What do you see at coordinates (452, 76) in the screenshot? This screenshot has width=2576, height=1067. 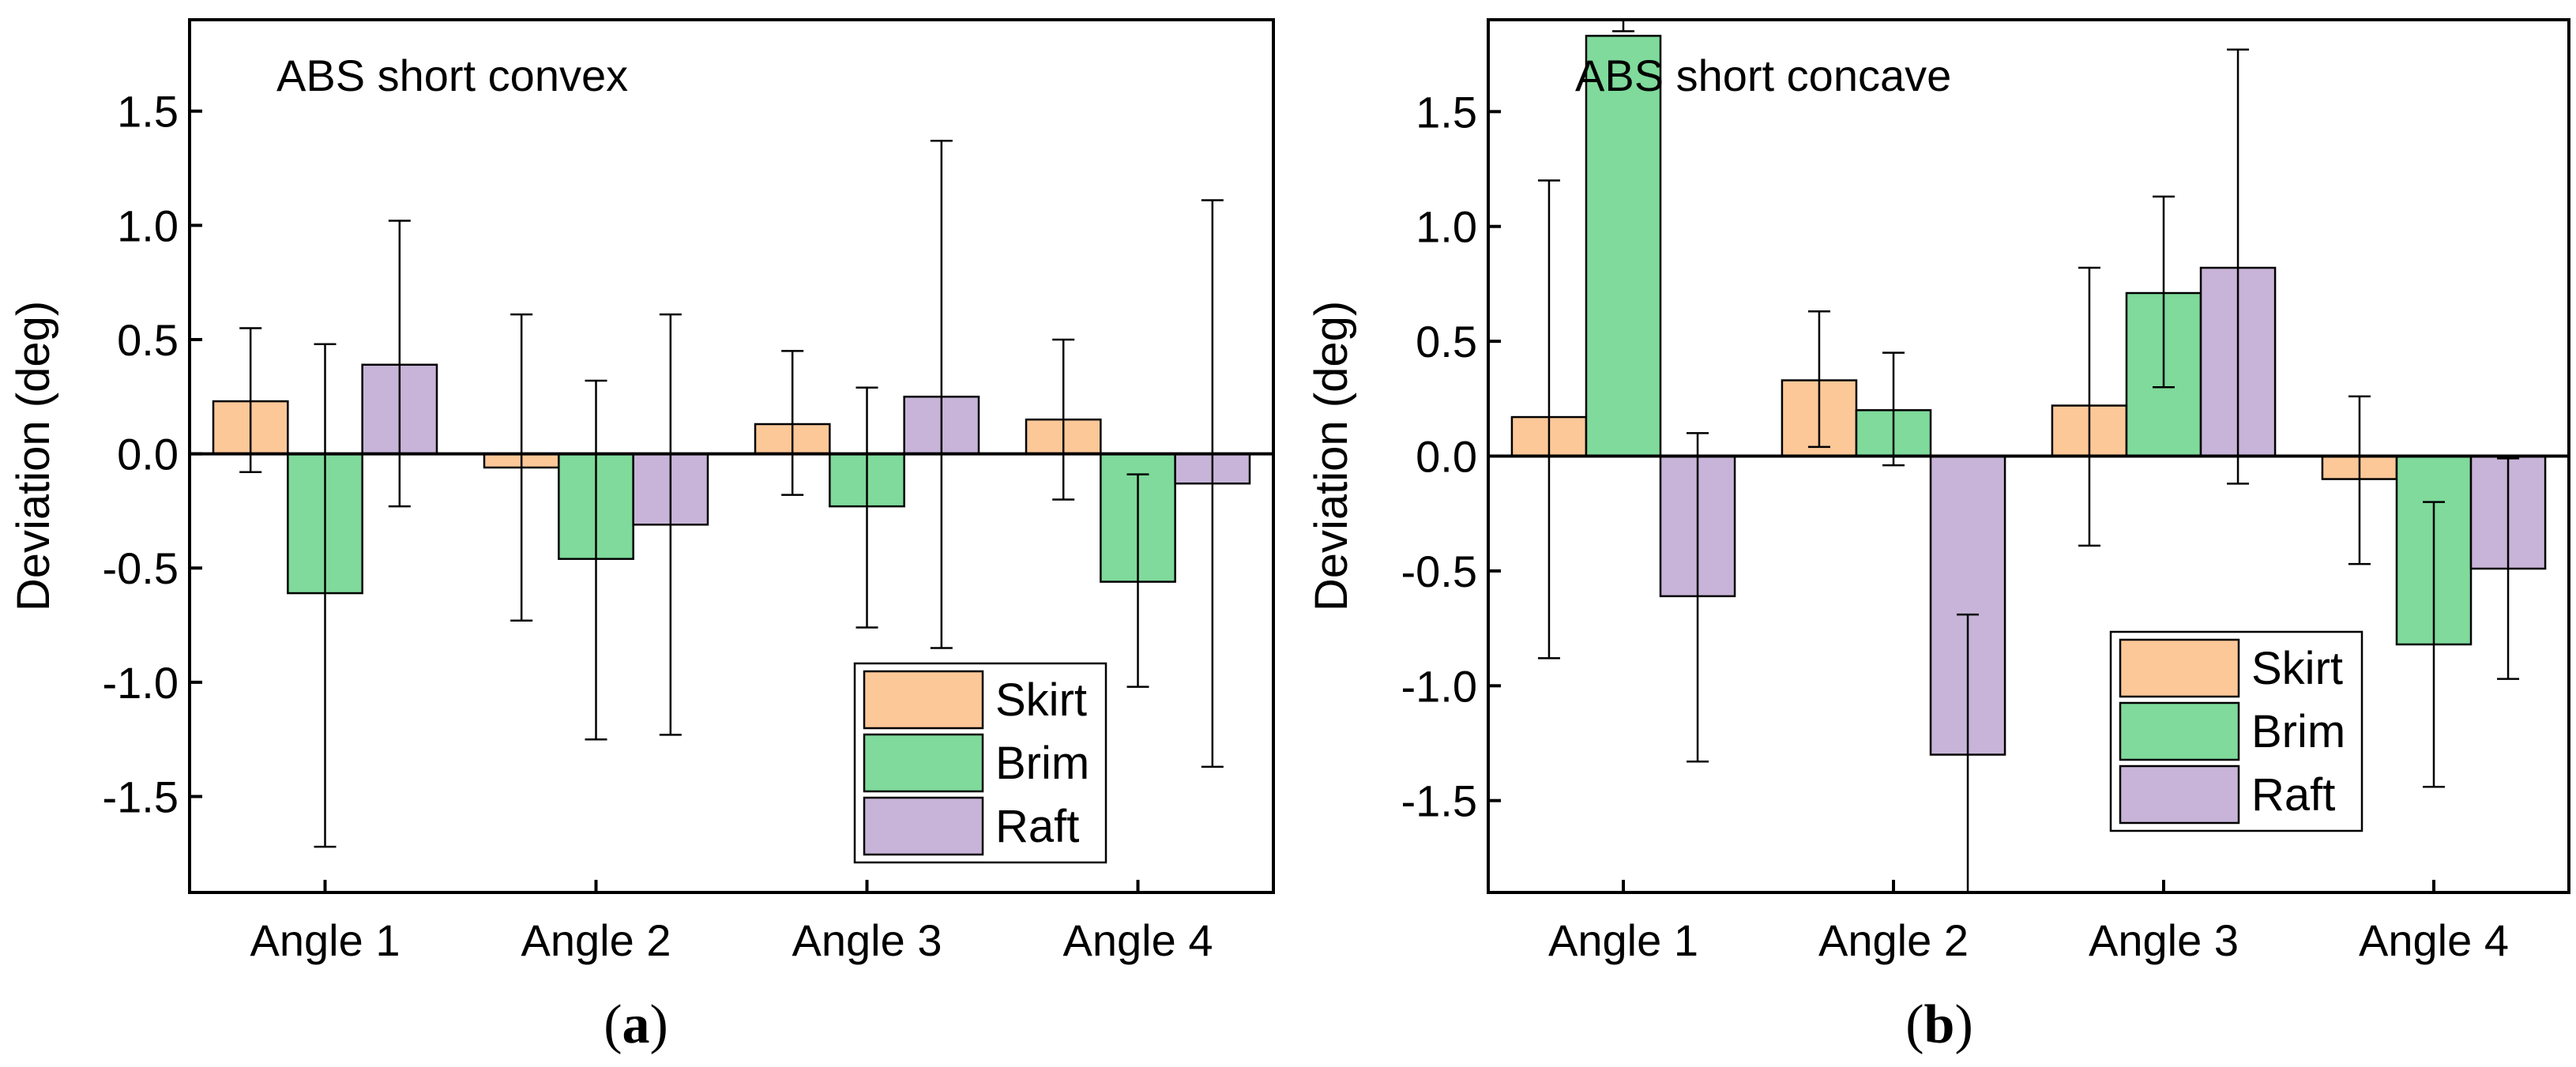 I see `chart-title: ABS short convex` at bounding box center [452, 76].